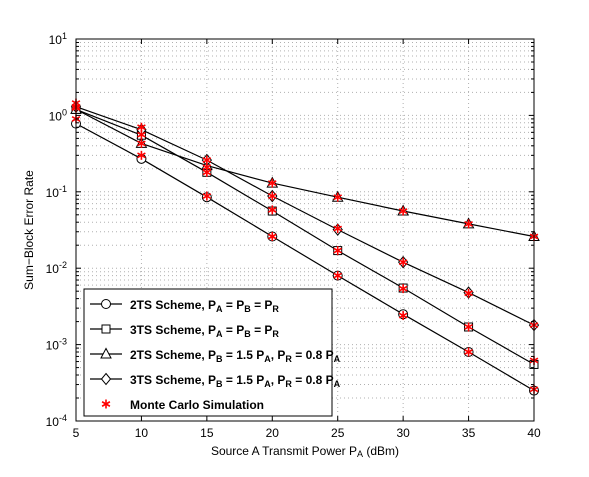 This screenshot has height=477, width=589. I want to click on y-tick-label-exponent: -4, so click(63, 418).